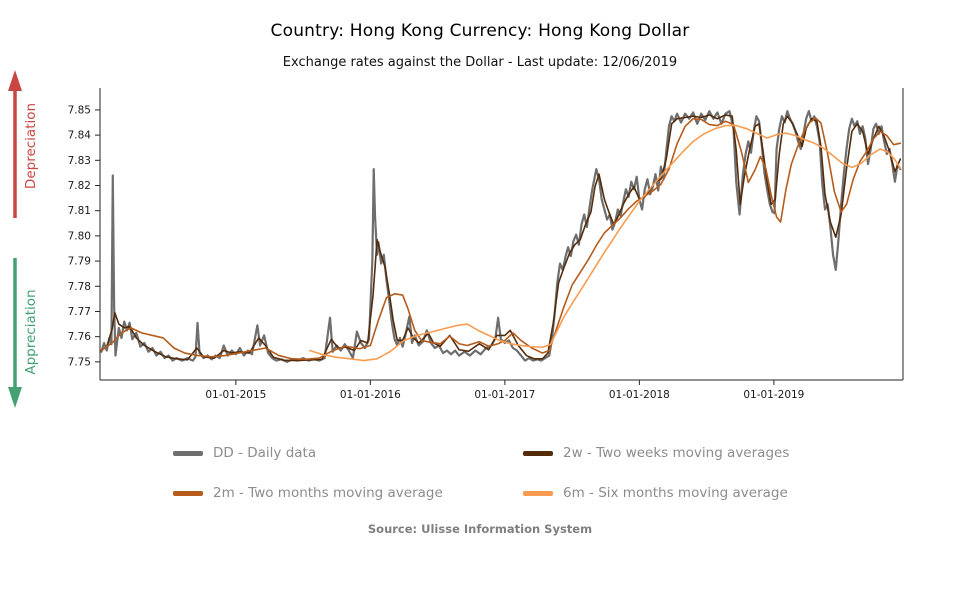  Describe the element at coordinates (328, 493) in the screenshot. I see `legend-label-2m: 2m - Two months moving average` at that location.